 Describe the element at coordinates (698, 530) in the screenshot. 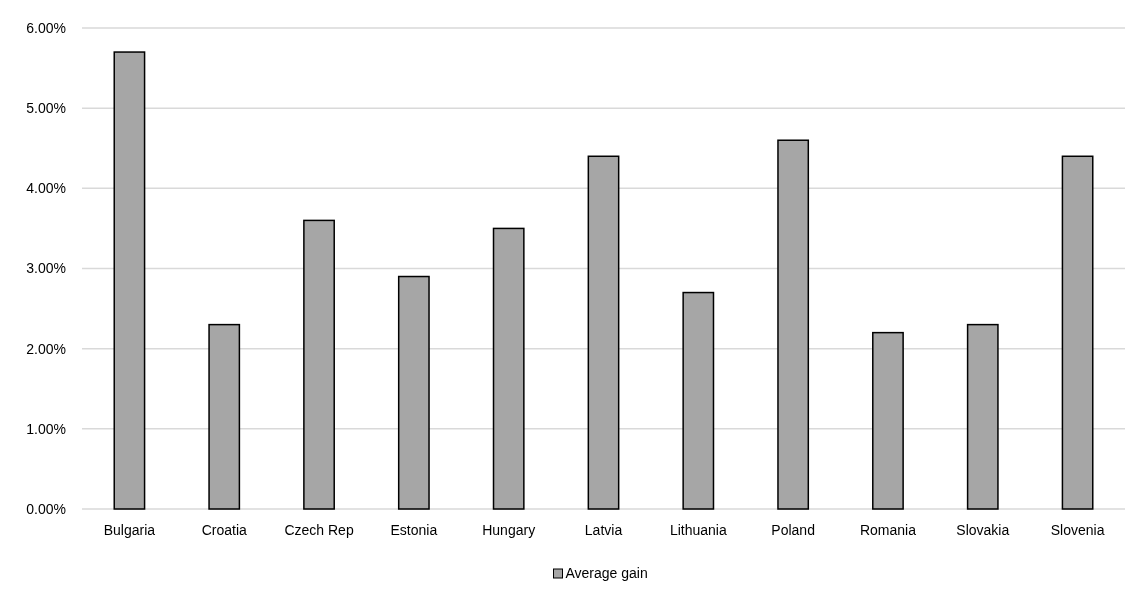

I see `x-tick-label: Lithuania` at that location.